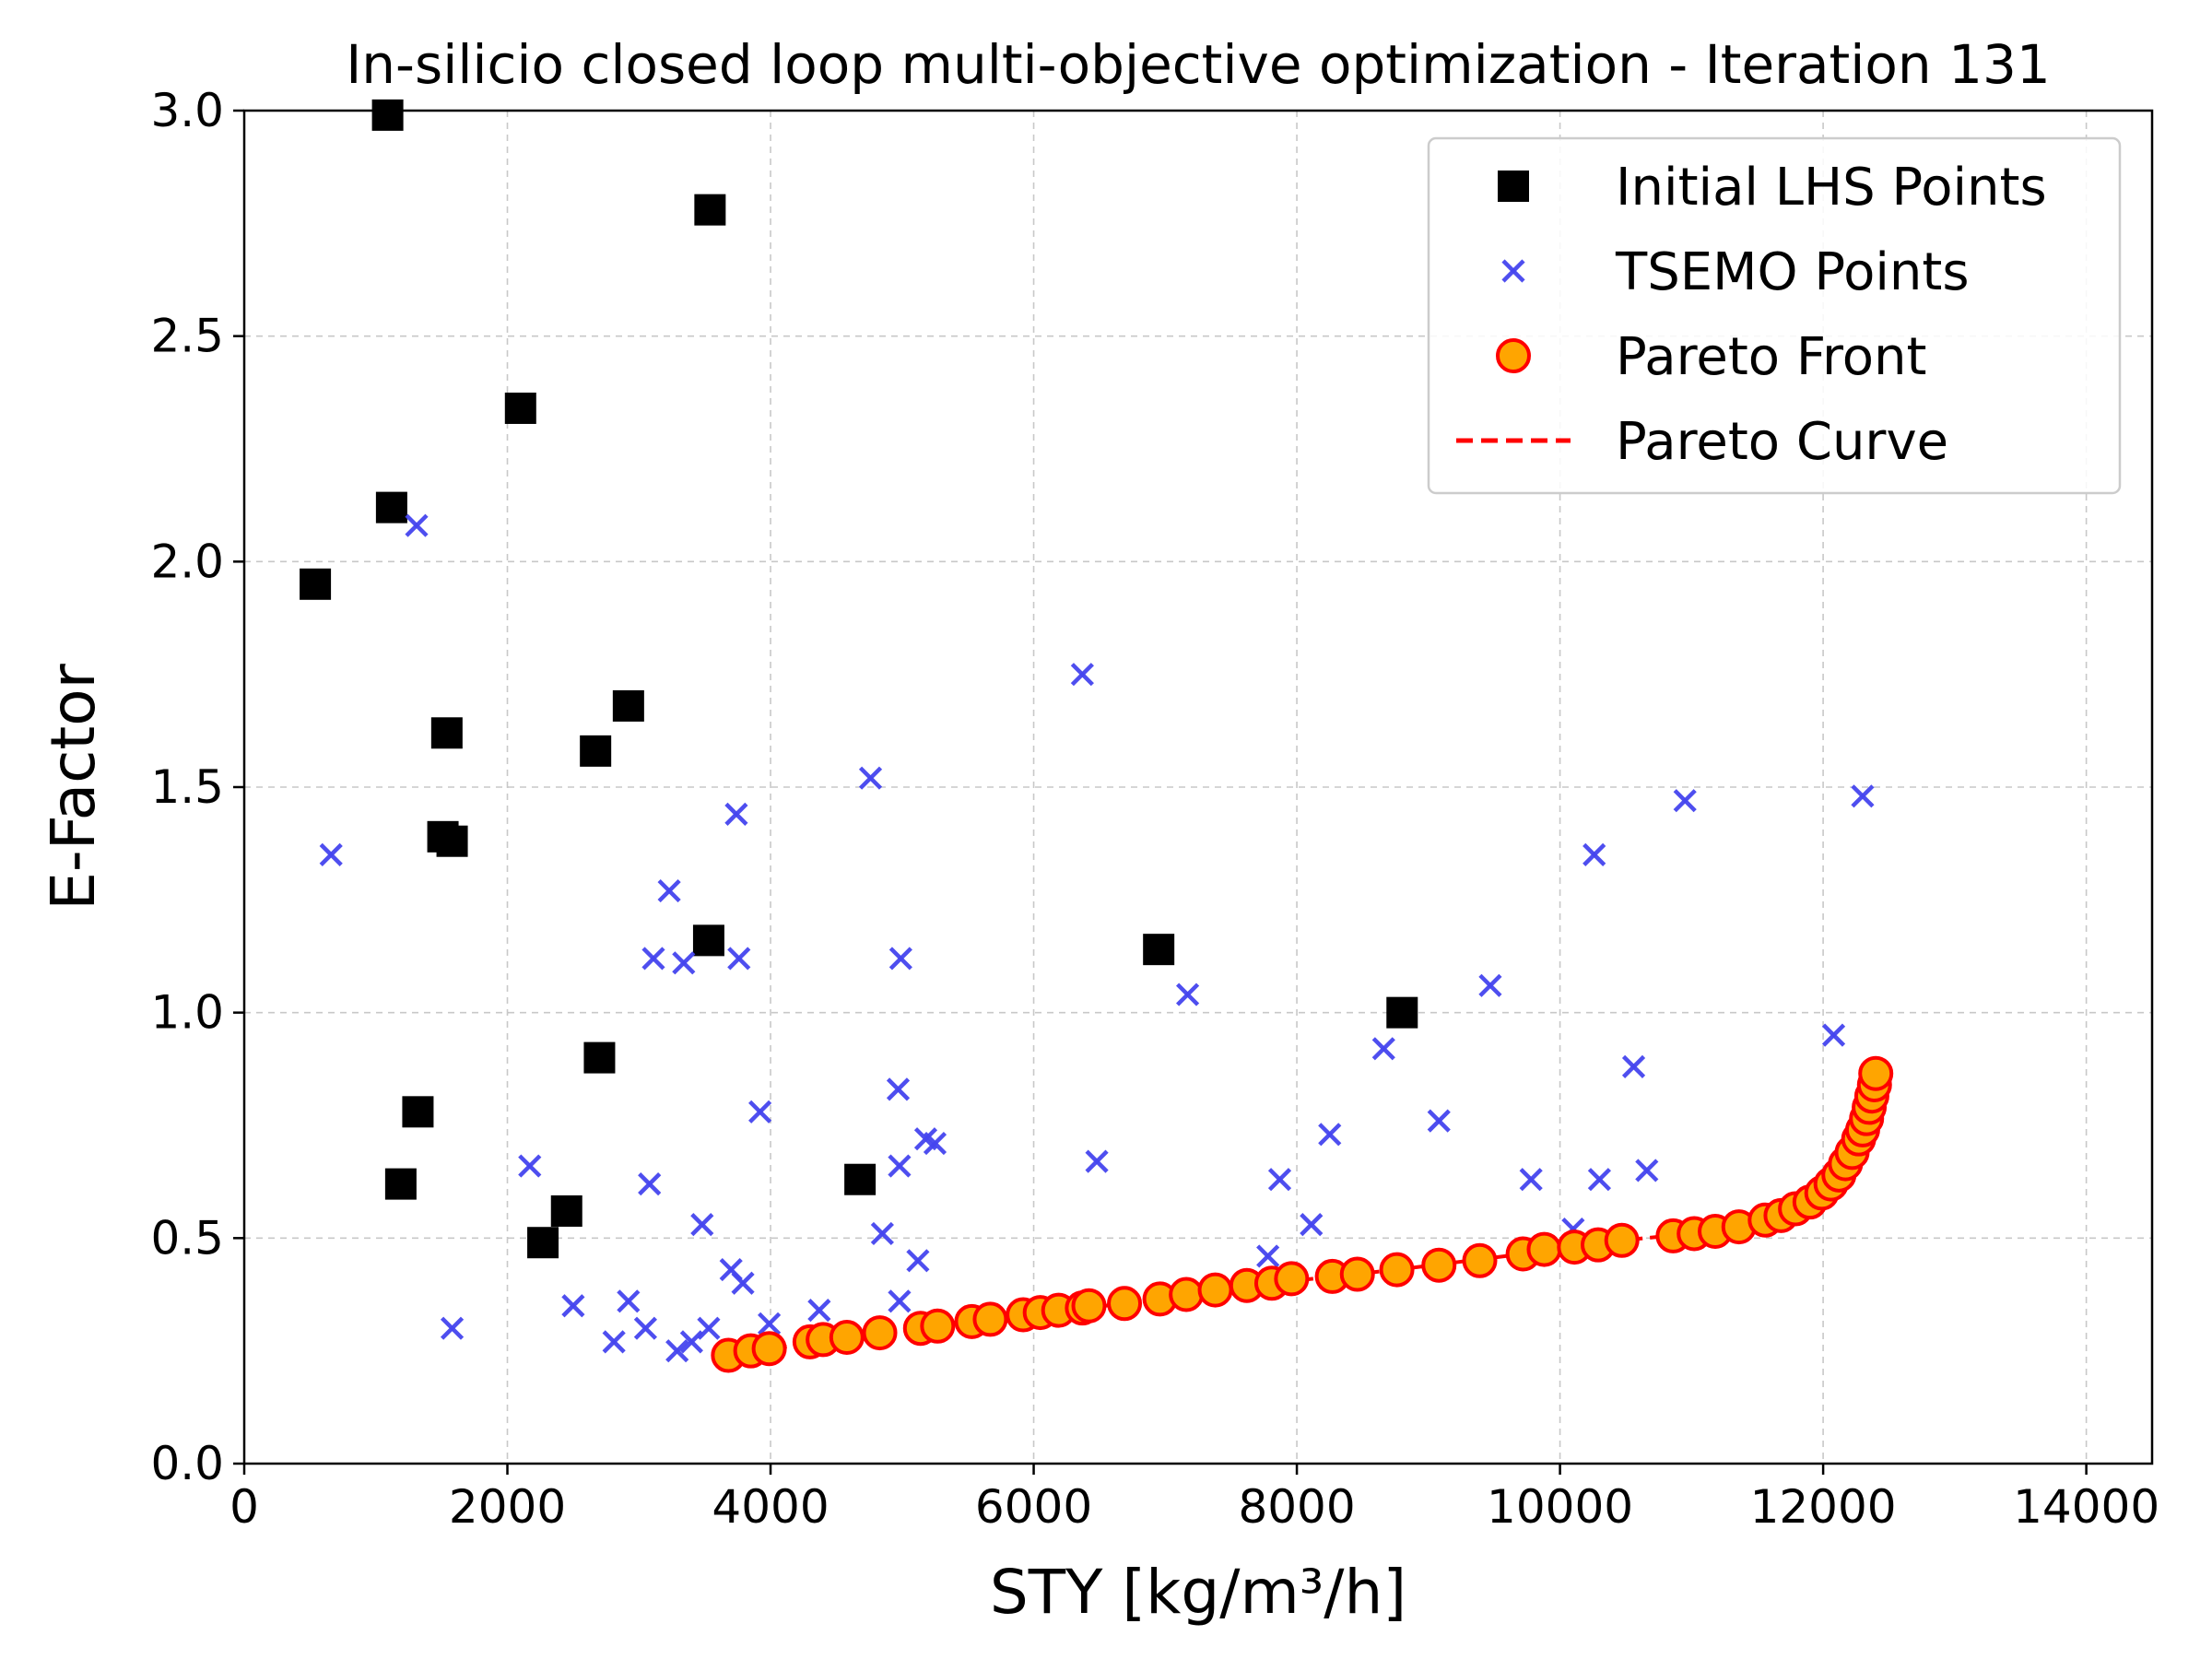 This screenshot has height=1659, width=2212. I want to click on legend-entry: TSEMO Points, so click(1735, 272).